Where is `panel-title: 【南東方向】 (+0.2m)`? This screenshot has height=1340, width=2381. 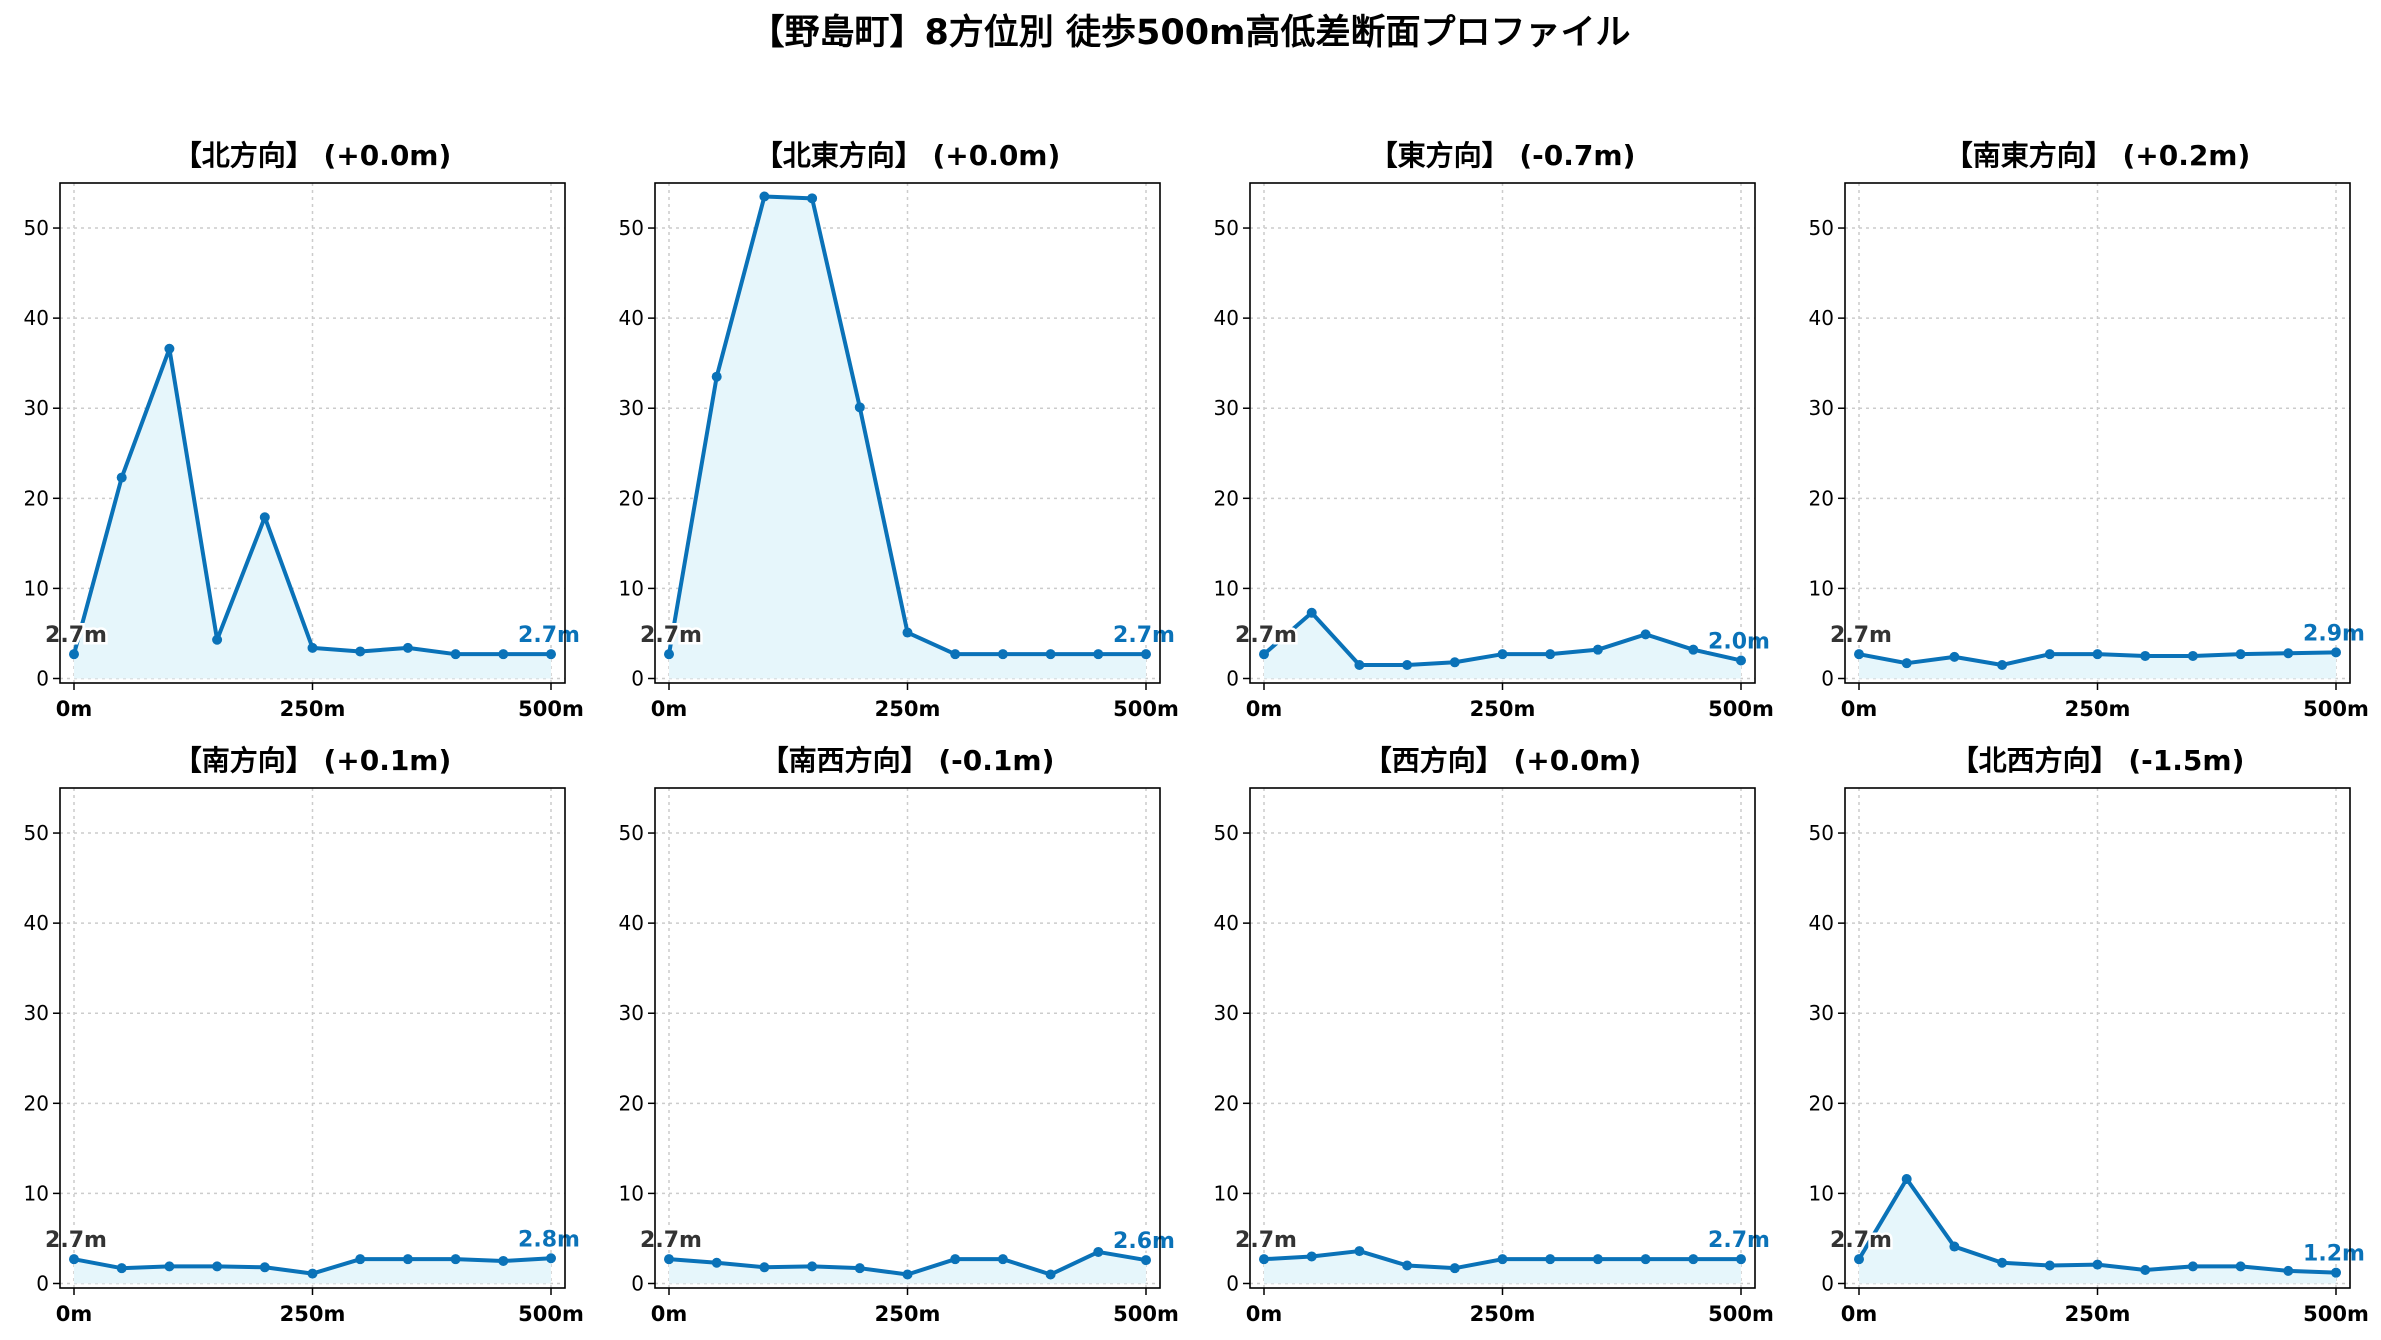
panel-title: 【南東方向】 (+0.2m) is located at coordinates (2098, 155).